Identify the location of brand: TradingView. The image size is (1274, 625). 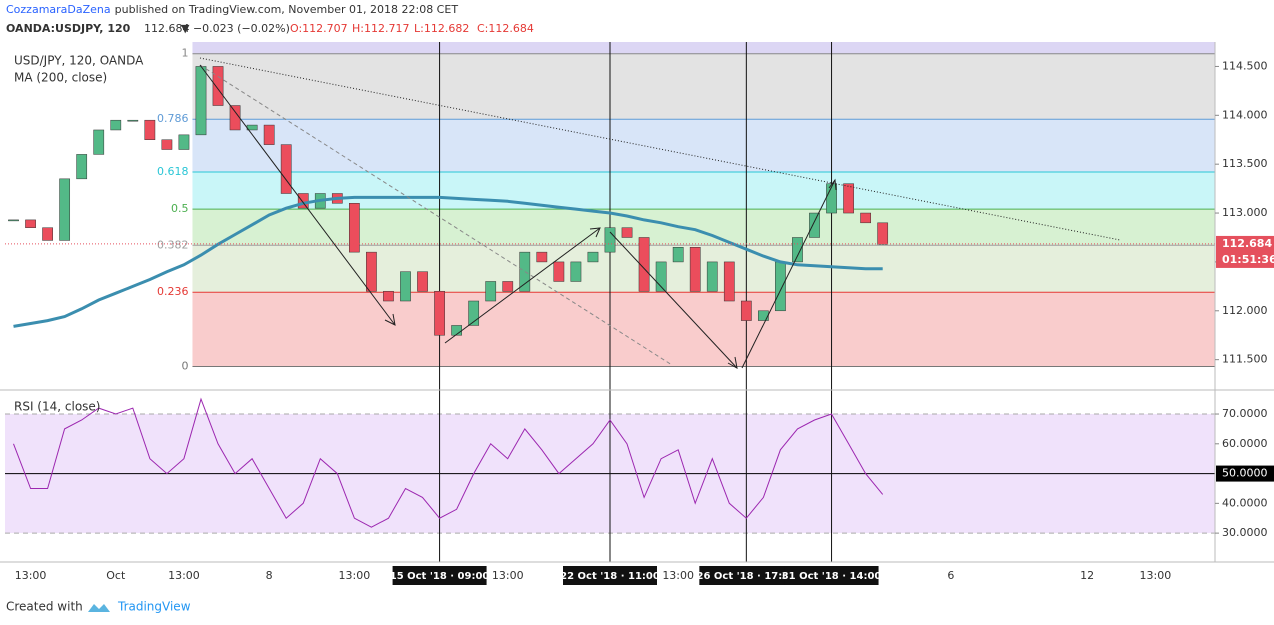
(154, 607).